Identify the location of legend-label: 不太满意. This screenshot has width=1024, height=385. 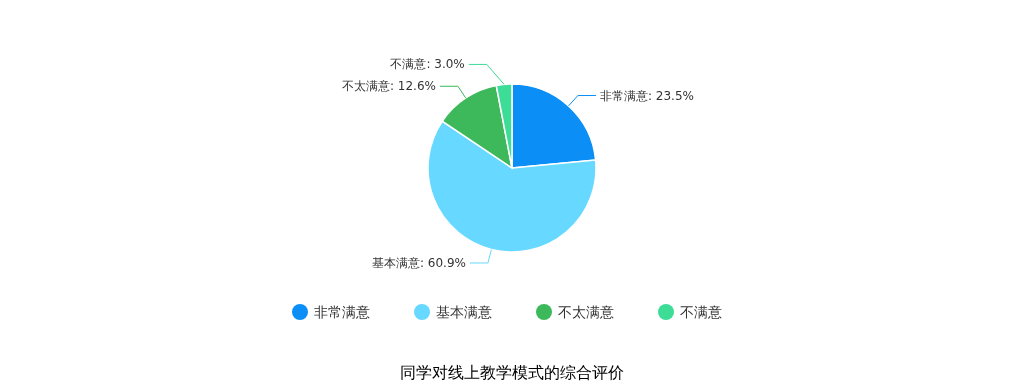
(586, 312).